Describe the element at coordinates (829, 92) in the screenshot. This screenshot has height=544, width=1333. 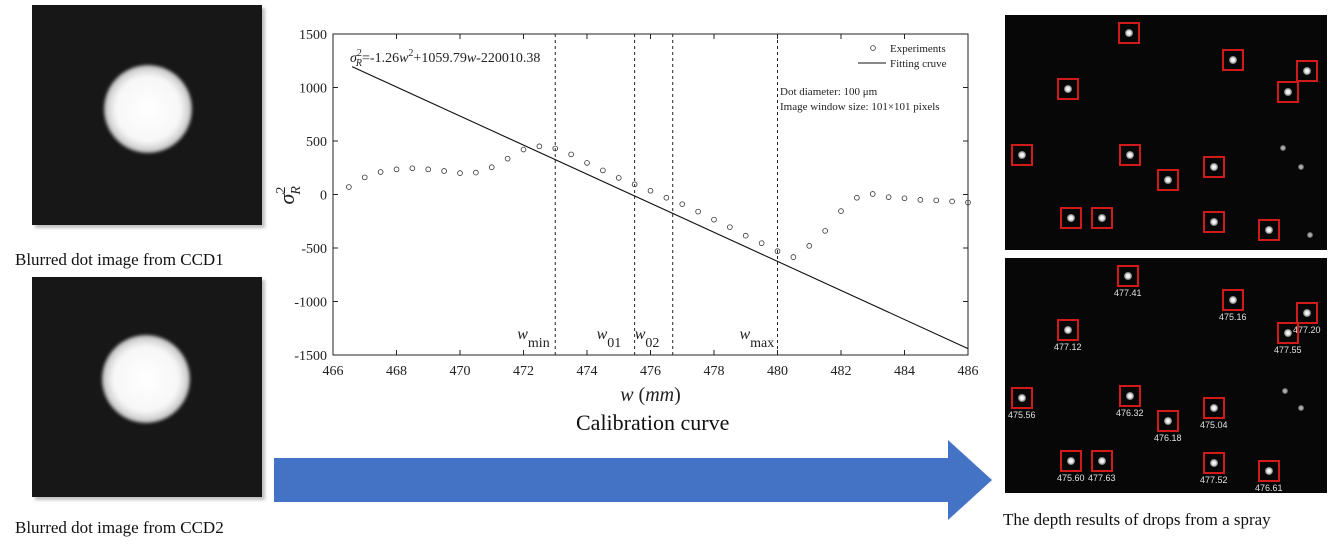
I see `annotation-dot-diameter: Dot diameter: 100 μm` at that location.